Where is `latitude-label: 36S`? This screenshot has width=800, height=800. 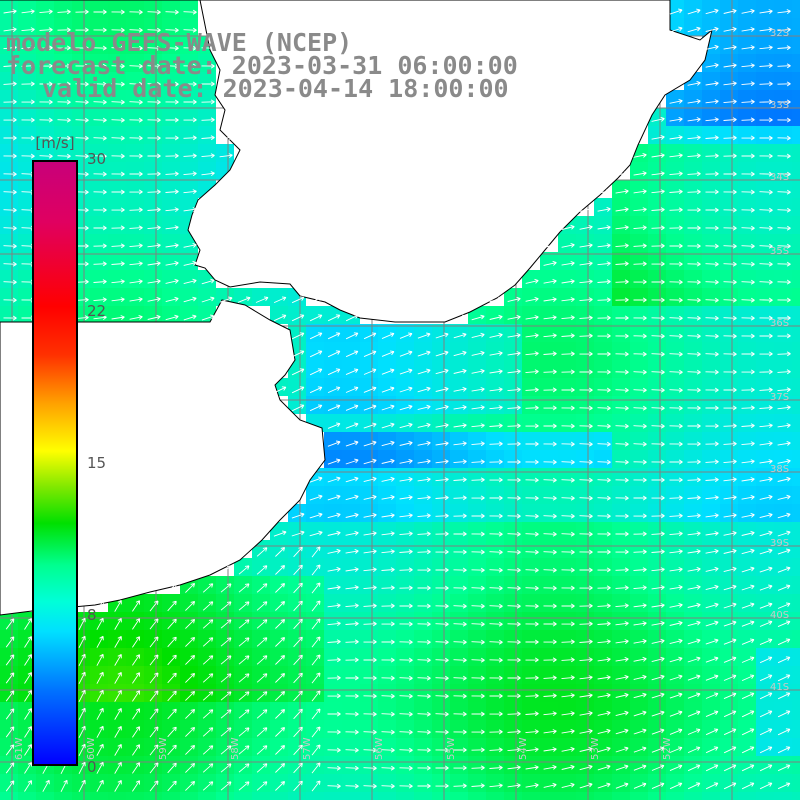 latitude-label: 36S is located at coordinates (780, 323).